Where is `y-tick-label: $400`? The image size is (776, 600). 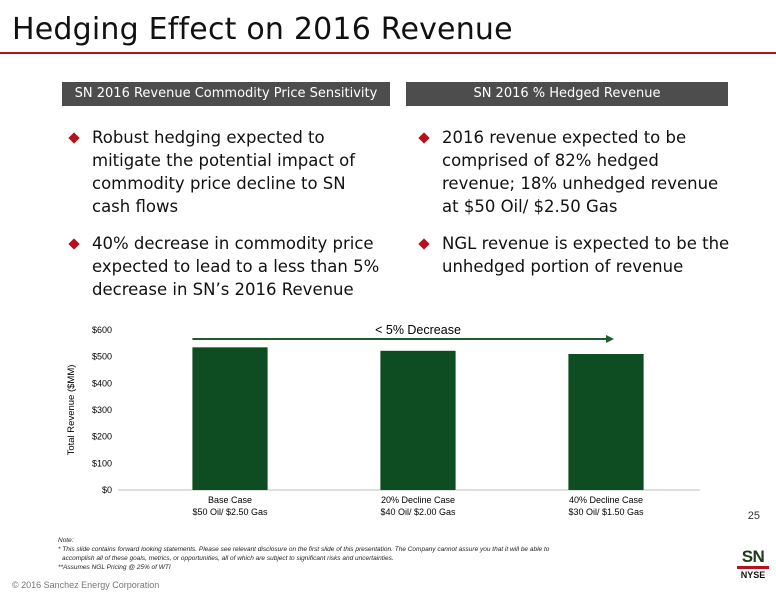
y-tick-label: $400 is located at coordinates (102, 383).